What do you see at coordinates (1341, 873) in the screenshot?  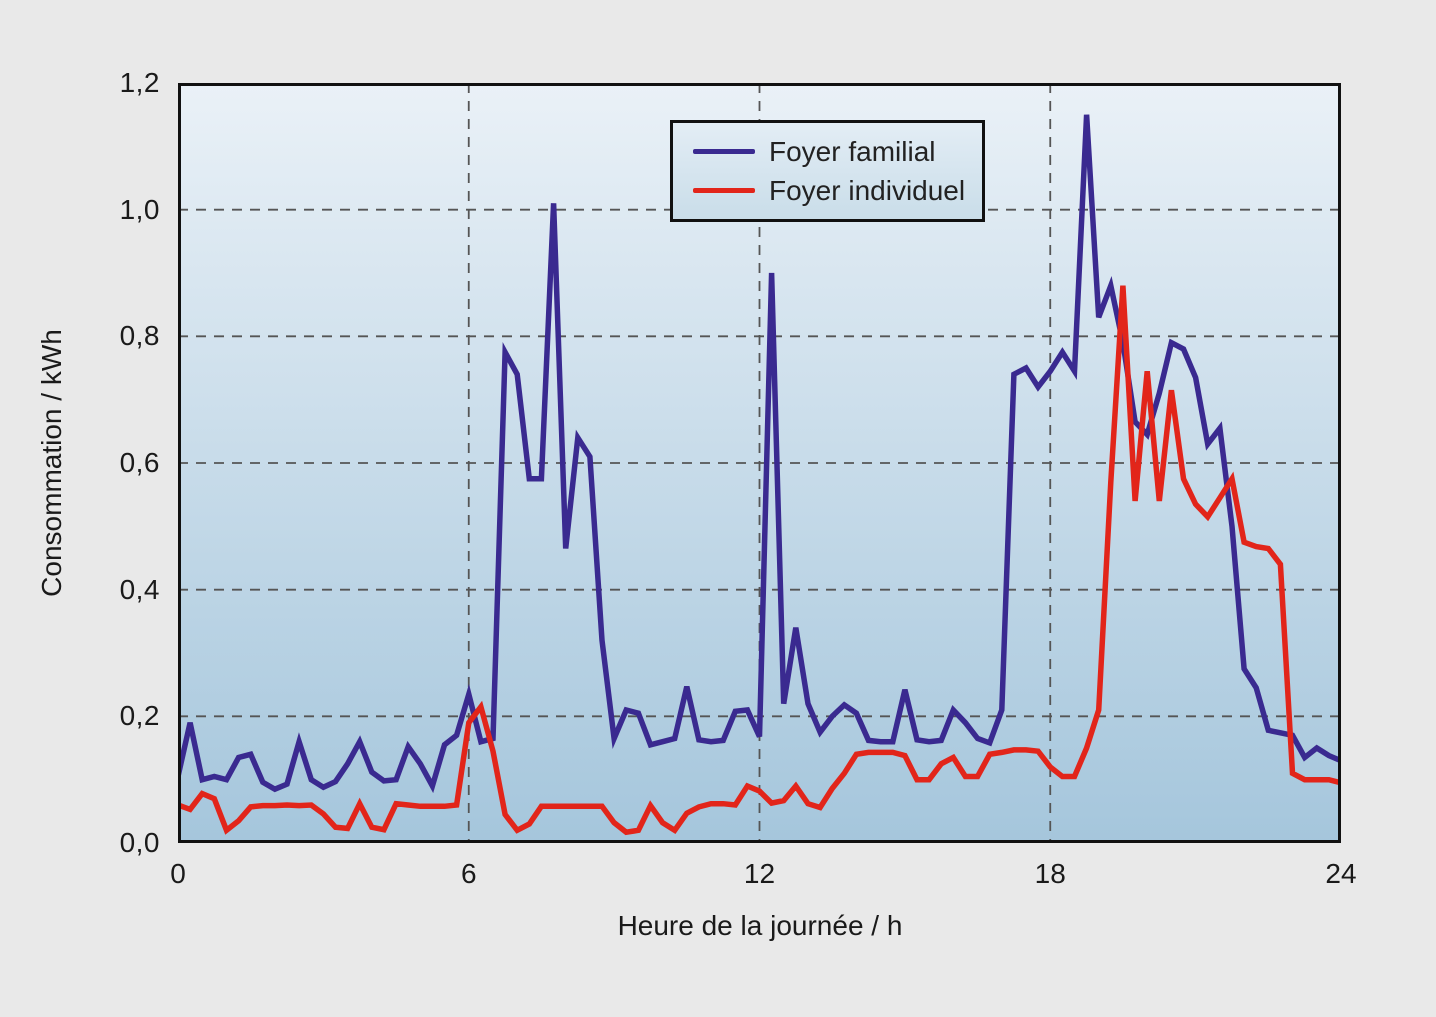 I see `x-tick-label: 24` at bounding box center [1341, 873].